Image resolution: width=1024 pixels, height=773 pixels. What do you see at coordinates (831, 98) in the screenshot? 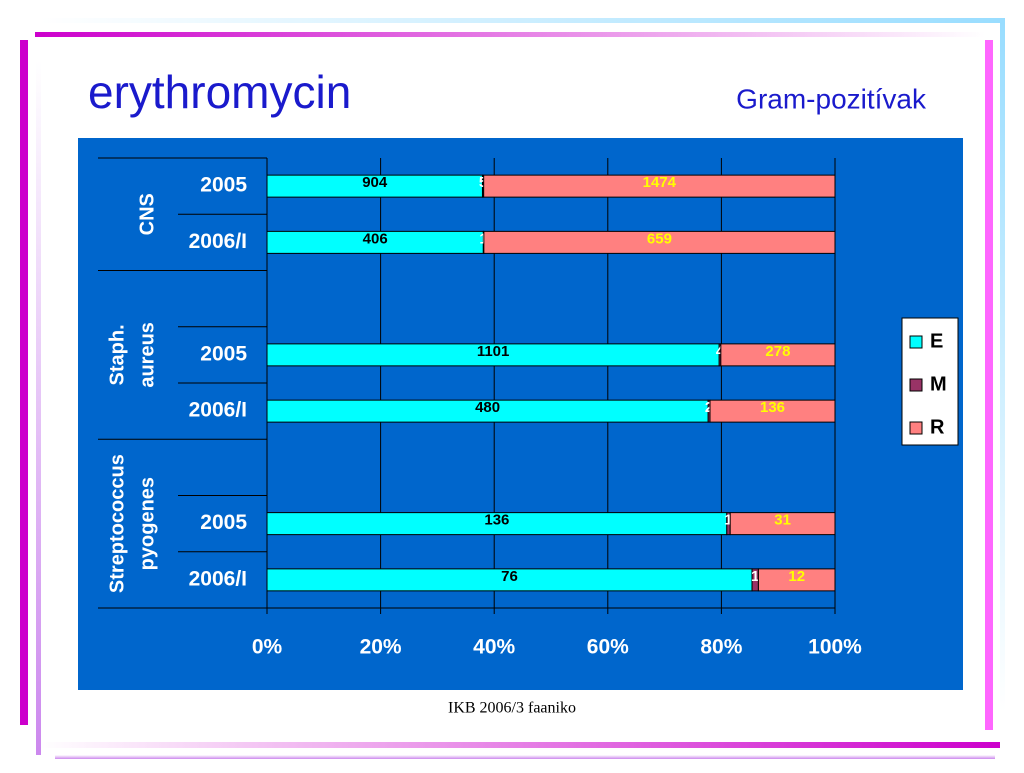
I see `subtitle: Gram-pozitívak` at bounding box center [831, 98].